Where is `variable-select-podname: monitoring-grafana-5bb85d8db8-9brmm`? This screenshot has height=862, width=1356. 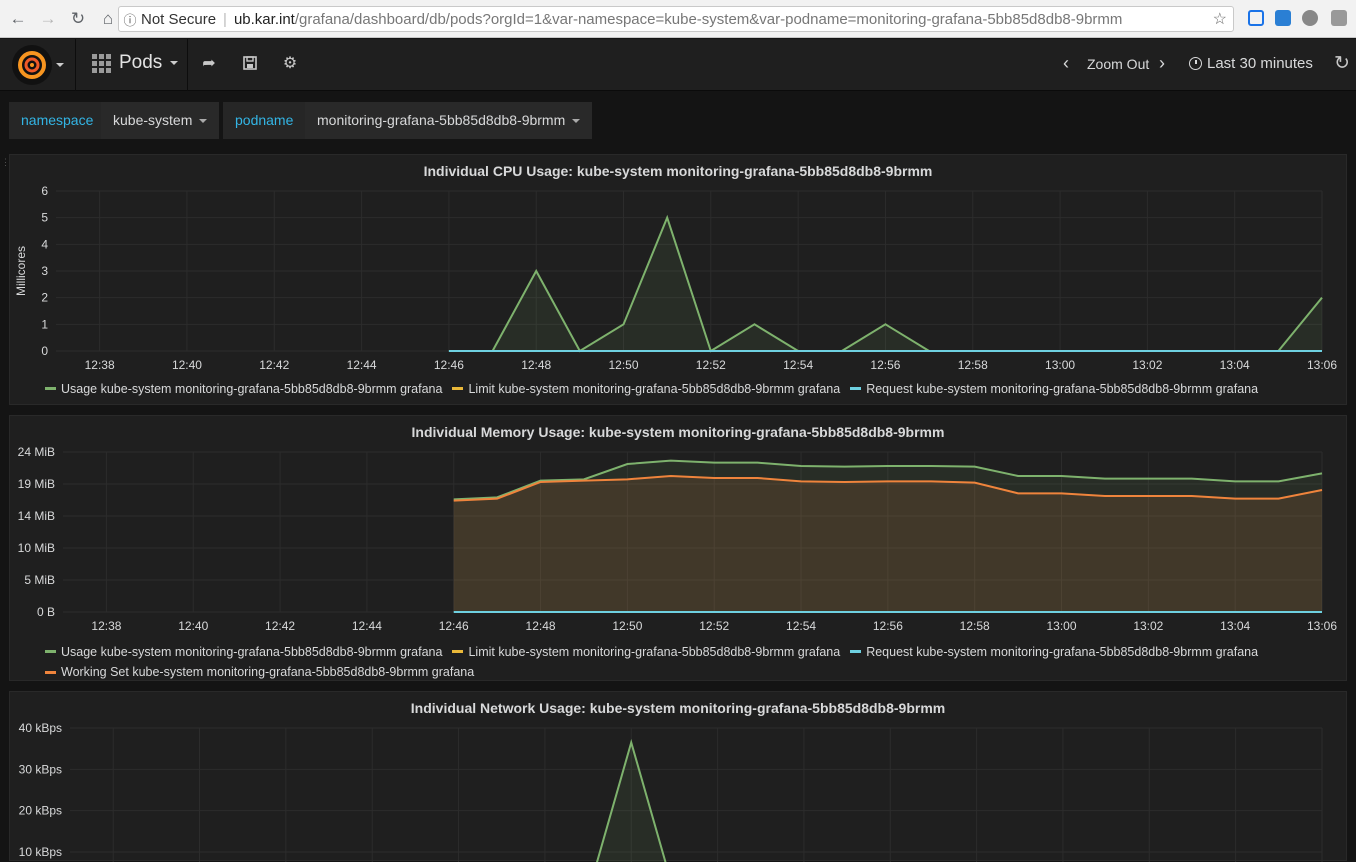 variable-select-podname: monitoring-grafana-5bb85d8db8-9brmm is located at coordinates (449, 120).